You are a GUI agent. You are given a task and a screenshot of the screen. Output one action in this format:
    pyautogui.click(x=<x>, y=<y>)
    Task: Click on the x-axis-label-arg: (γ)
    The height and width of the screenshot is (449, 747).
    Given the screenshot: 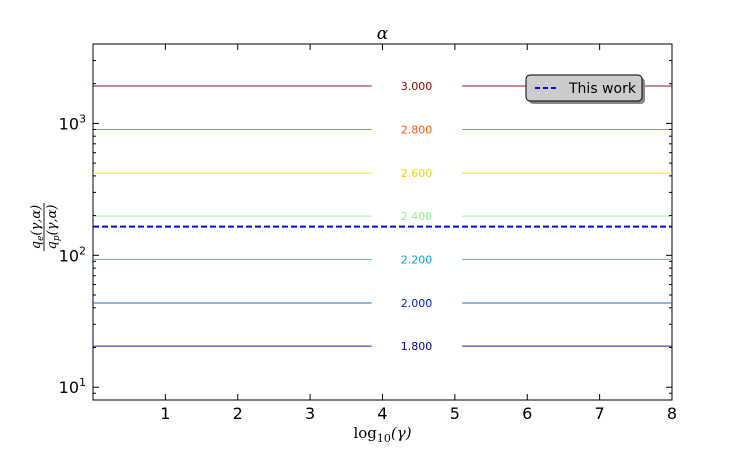 What is the action you would take?
    pyautogui.click(x=401, y=433)
    